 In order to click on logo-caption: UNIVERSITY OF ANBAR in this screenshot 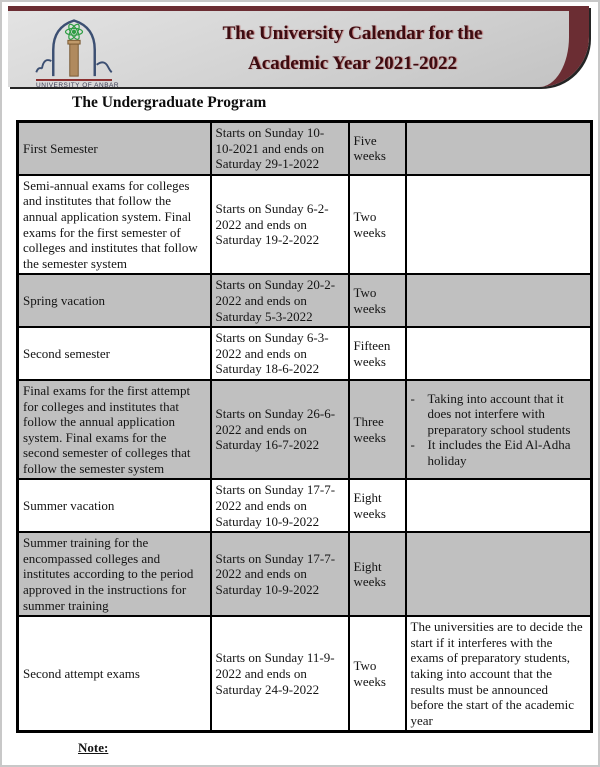, I will do `click(77, 84)`.